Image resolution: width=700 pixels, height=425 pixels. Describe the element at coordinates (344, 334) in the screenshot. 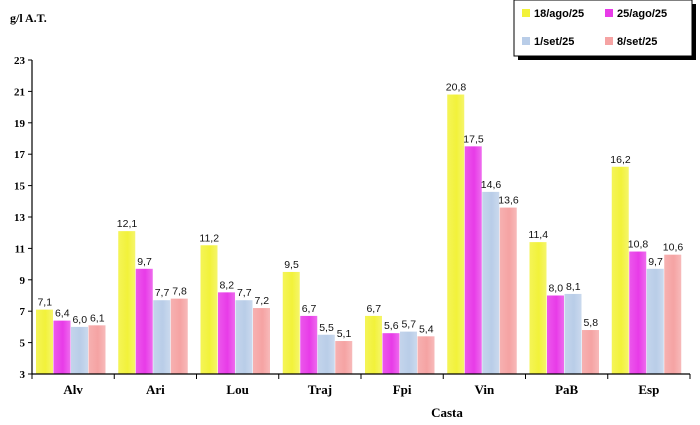

I see `data-label-traj-8-set-25: 5,1` at that location.